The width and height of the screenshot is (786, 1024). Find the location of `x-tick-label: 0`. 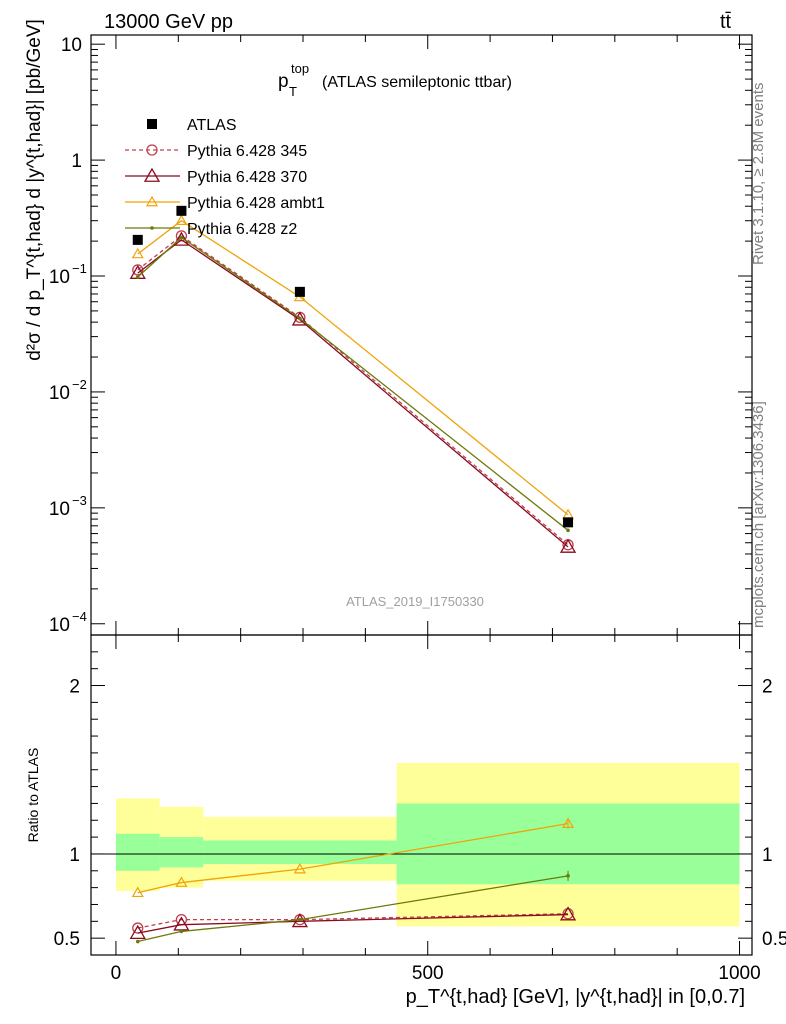

x-tick-label: 0 is located at coordinates (116, 973).